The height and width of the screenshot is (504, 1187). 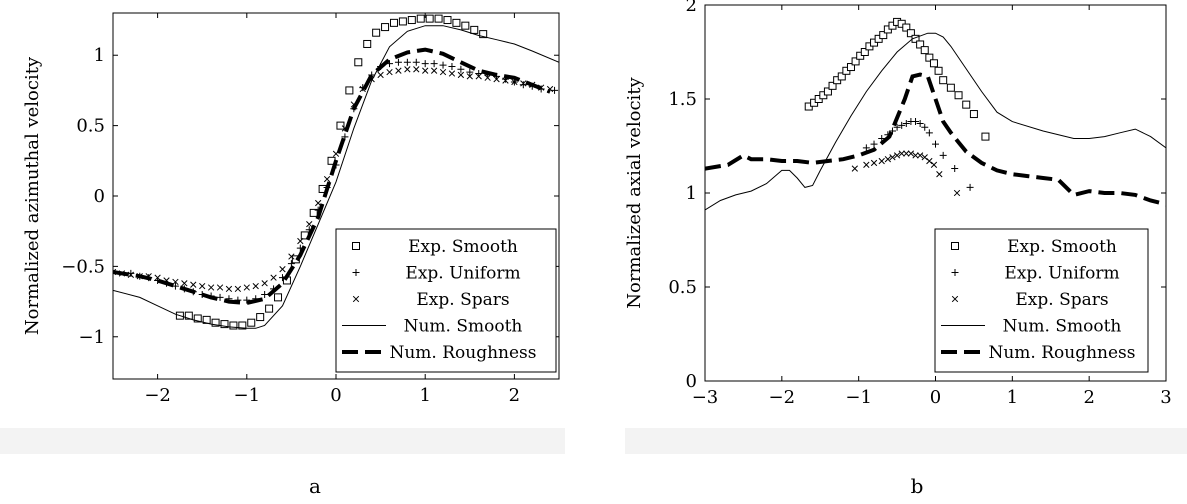 What do you see at coordinates (691, 381) in the screenshot?
I see `chart-b-ytick-label: 0` at bounding box center [691, 381].